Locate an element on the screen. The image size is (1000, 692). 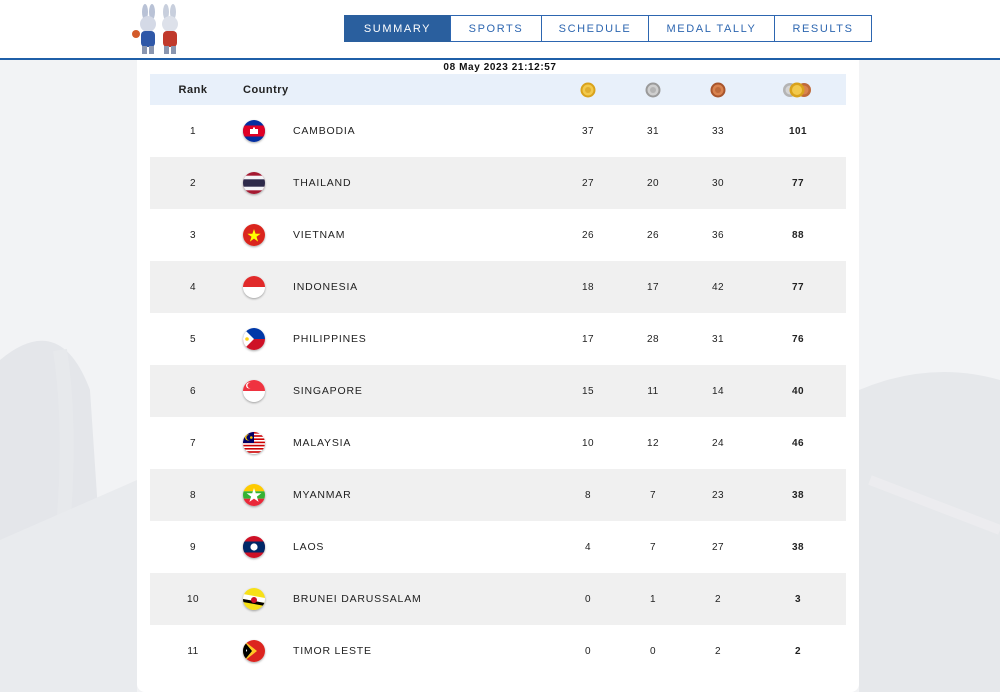
bronze-count: 33 is located at coordinates (718, 131).